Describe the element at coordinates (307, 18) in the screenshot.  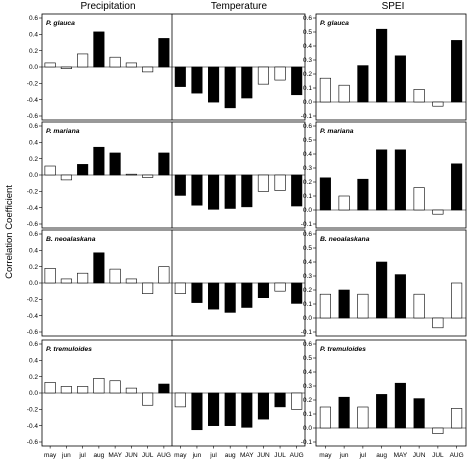
I see `spei-ytick-label-row-1-8: 0.6` at that location.